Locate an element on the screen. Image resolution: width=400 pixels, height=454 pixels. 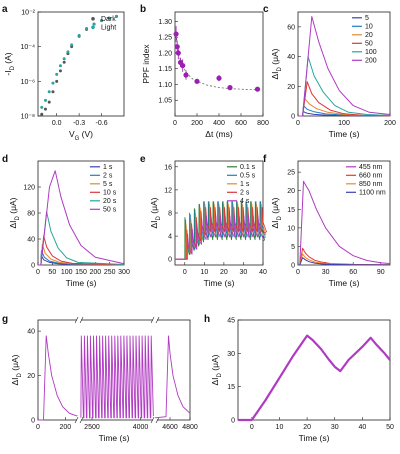
legend-label: Dark is located at coordinates (108, 19).